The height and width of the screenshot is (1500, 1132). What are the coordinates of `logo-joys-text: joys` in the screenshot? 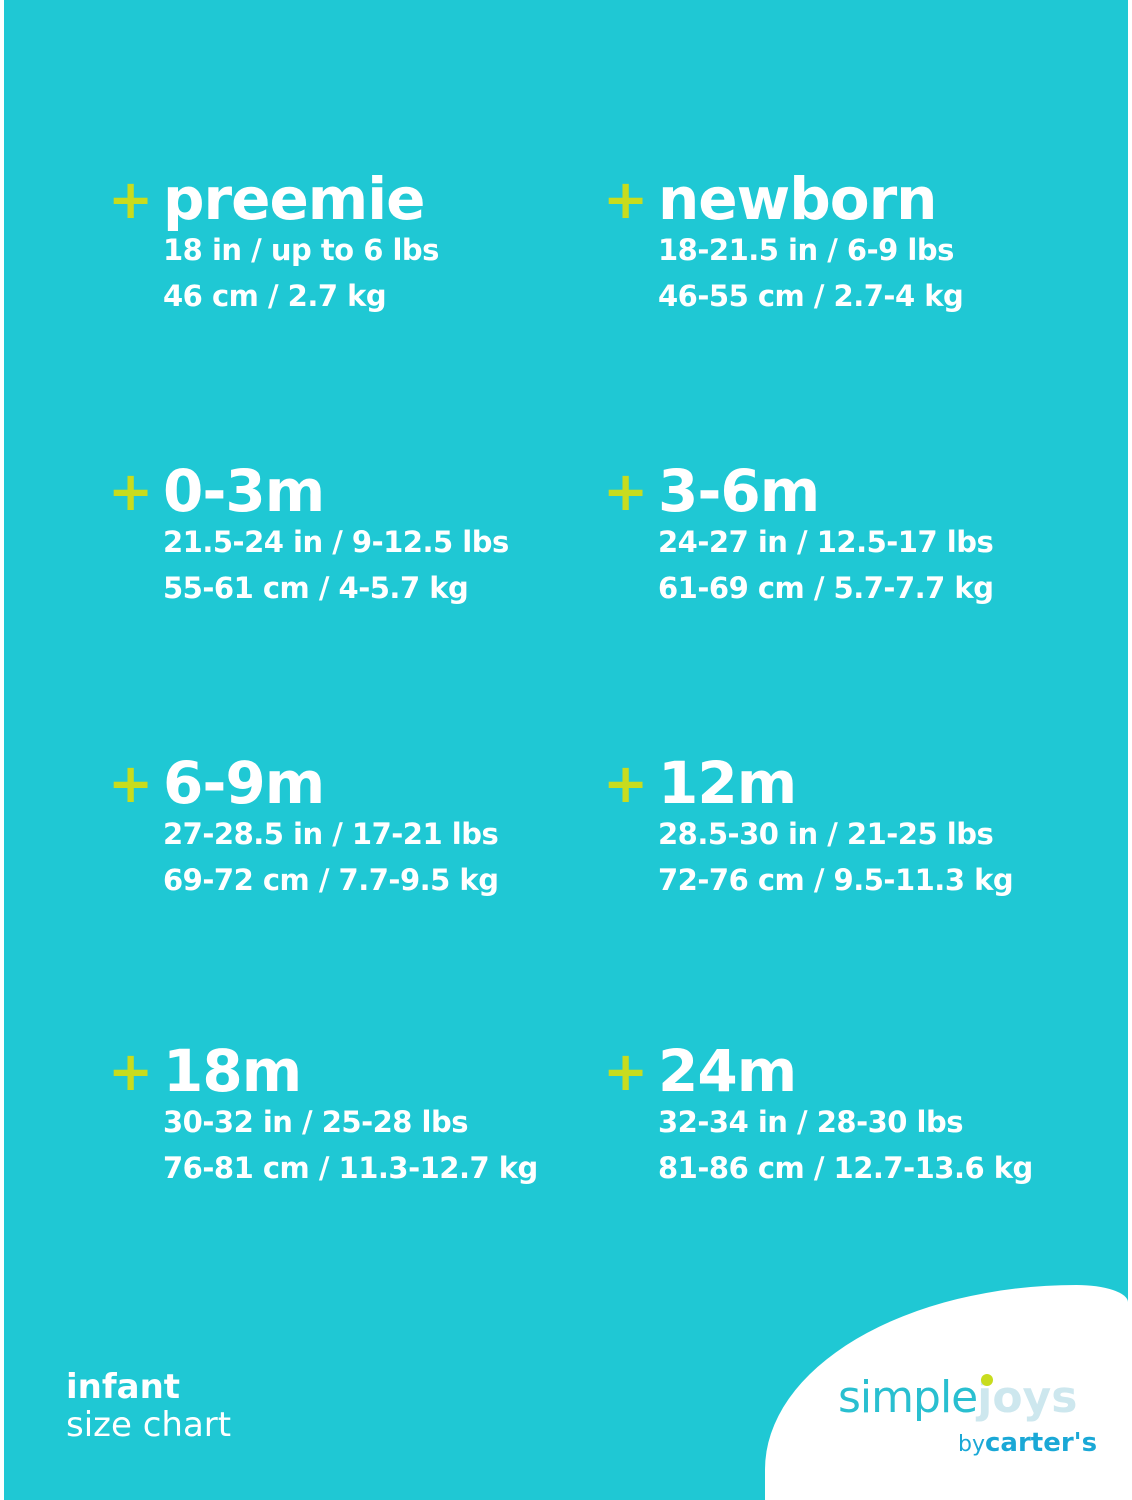 It's located at (1027, 1397).